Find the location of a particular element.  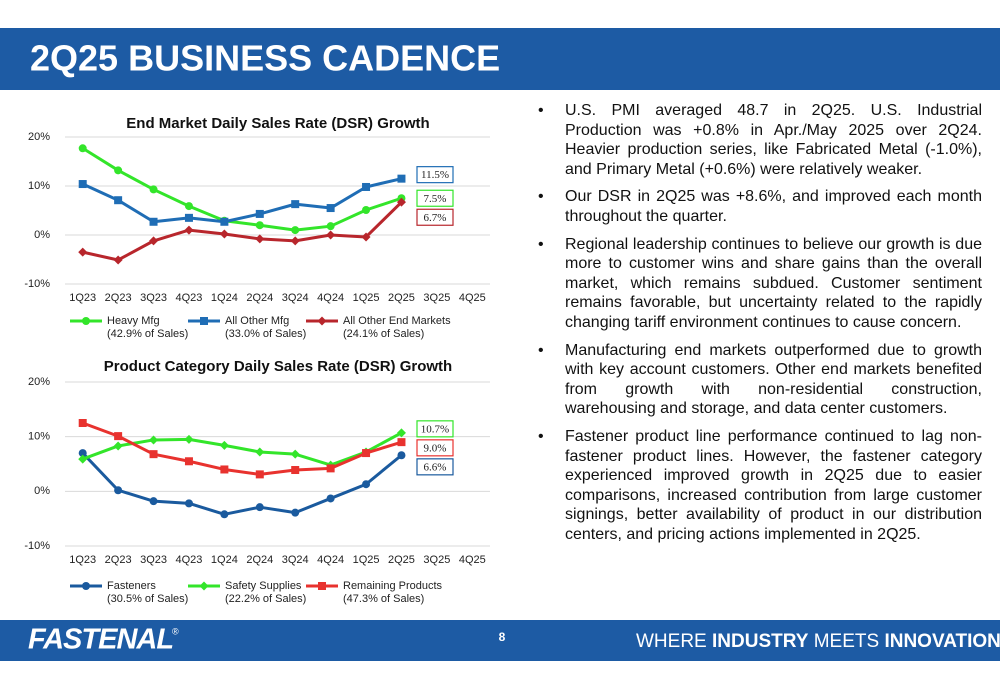

y-tick-label: 0% is located at coordinates (42, 491).